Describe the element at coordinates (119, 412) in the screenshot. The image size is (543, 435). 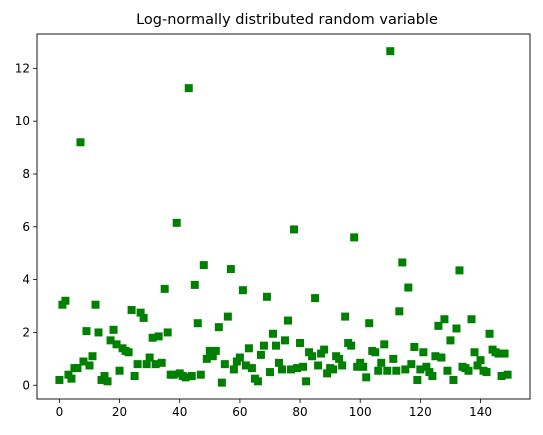
I see `x-tick-label: 20` at that location.